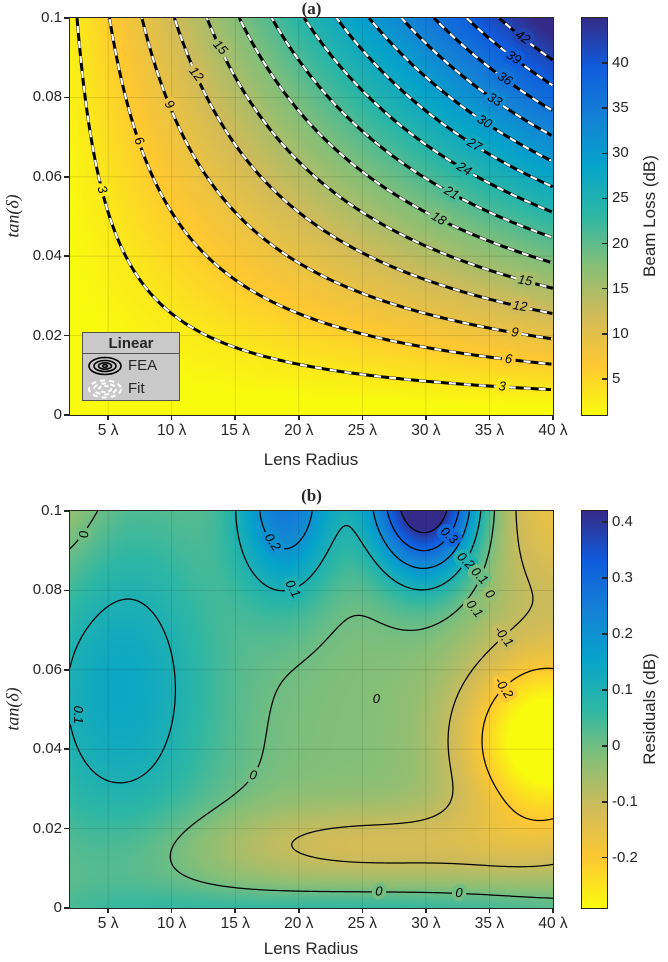  What do you see at coordinates (594, 216) in the screenshot?
I see `colorbar-a` at bounding box center [594, 216].